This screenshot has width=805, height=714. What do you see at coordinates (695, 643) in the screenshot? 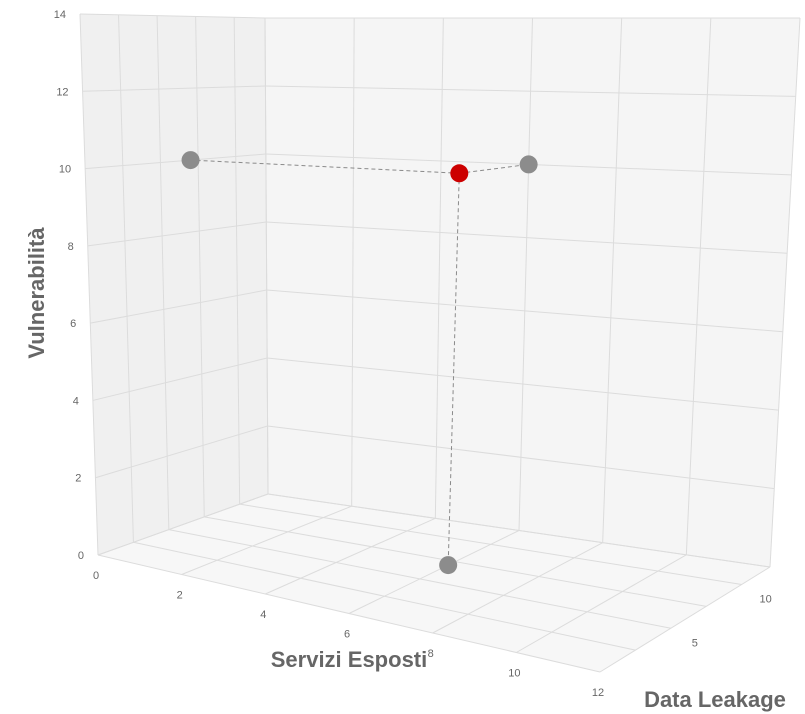
I see `z-tick-label: 5` at bounding box center [695, 643].